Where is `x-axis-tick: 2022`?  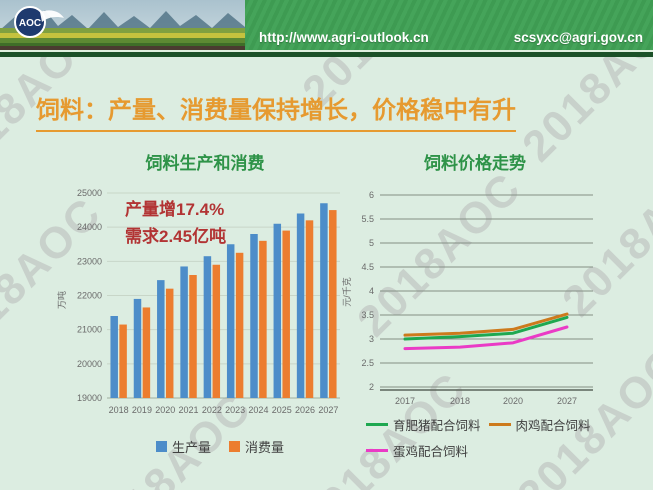 x-axis-tick: 2022 is located at coordinates (212, 410).